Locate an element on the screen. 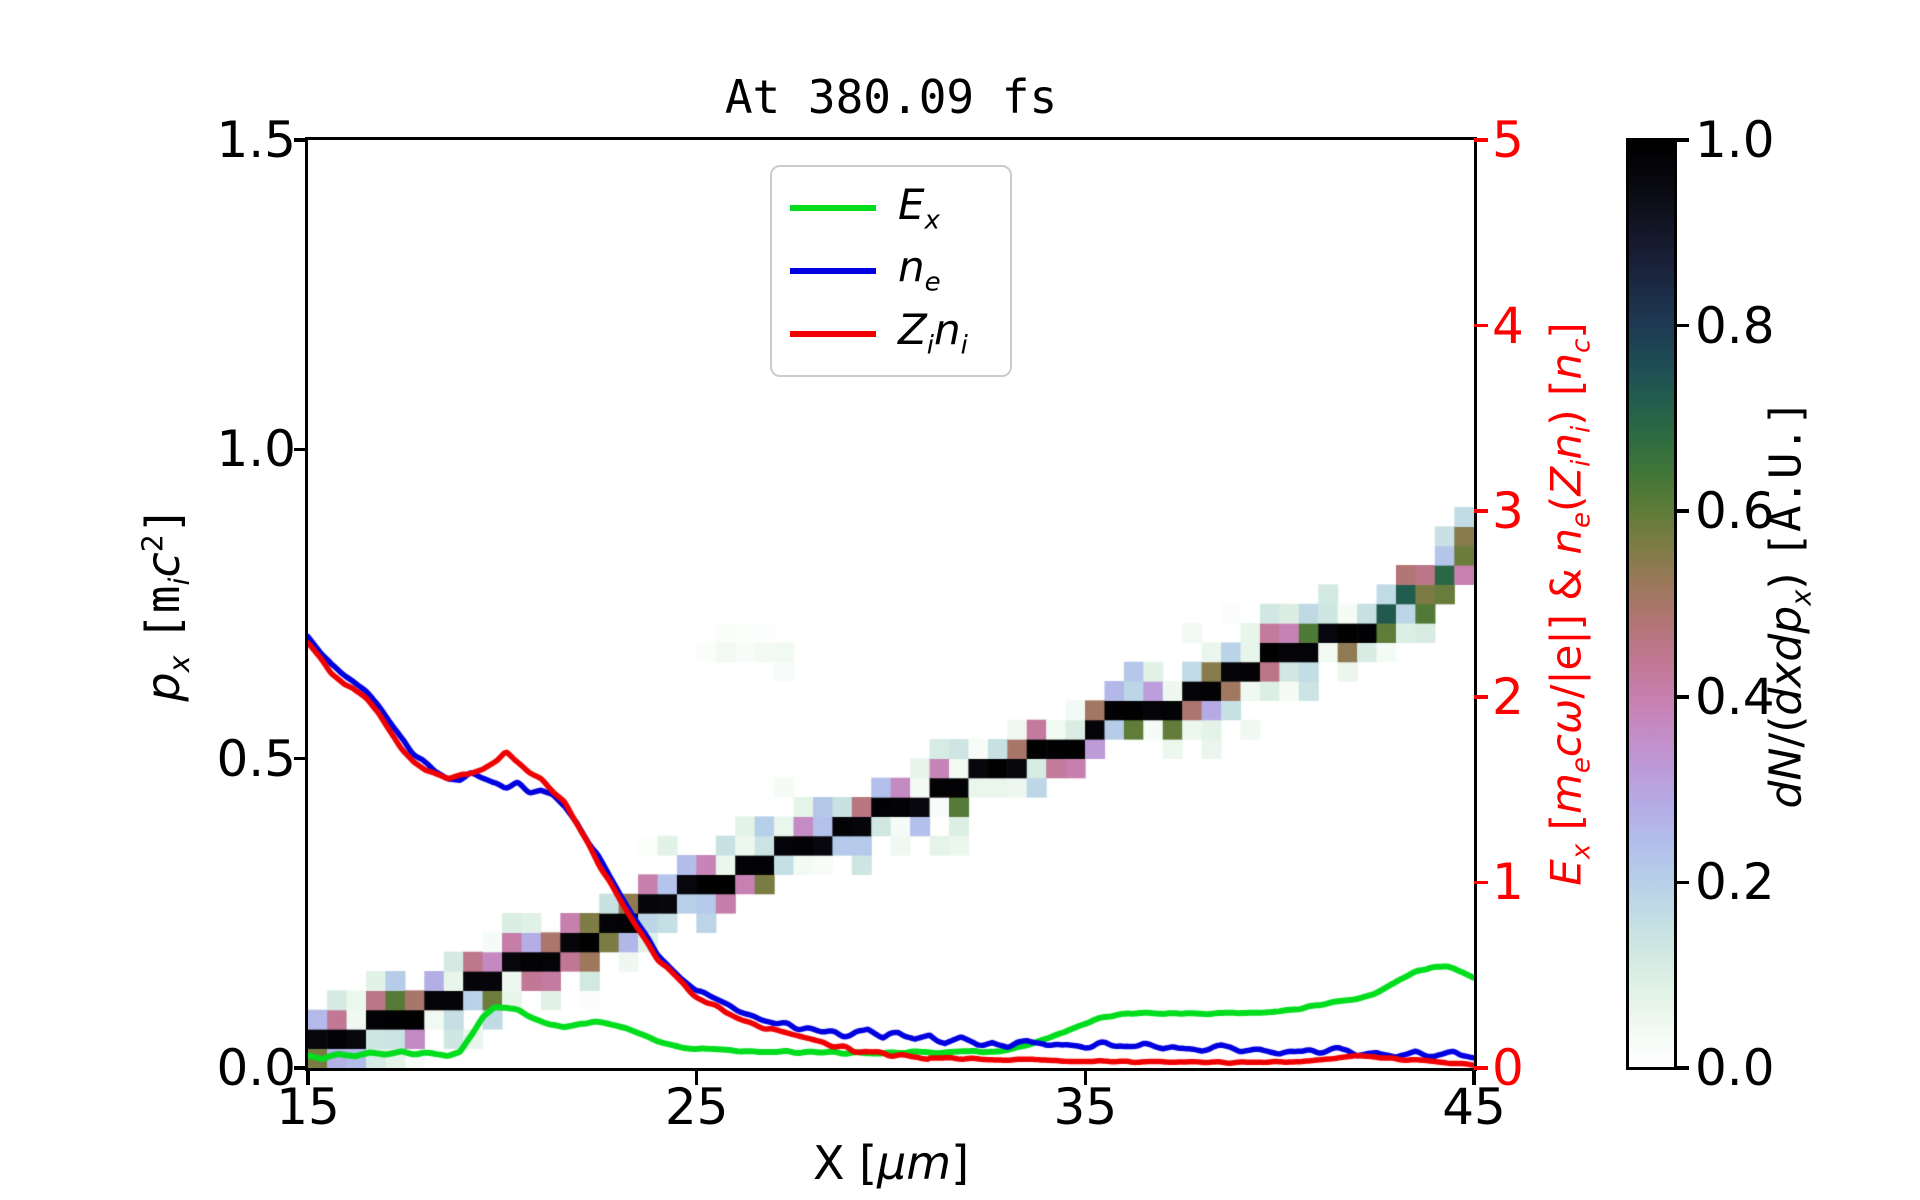 This screenshot has width=1920, height=1200. colorbar-tick-label: 0.4 is located at coordinates (1735, 696).